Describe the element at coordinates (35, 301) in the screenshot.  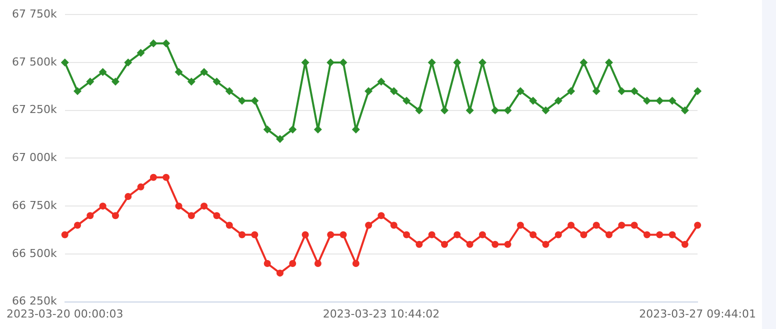
I see `y-tick-label: 66 250k` at that location.